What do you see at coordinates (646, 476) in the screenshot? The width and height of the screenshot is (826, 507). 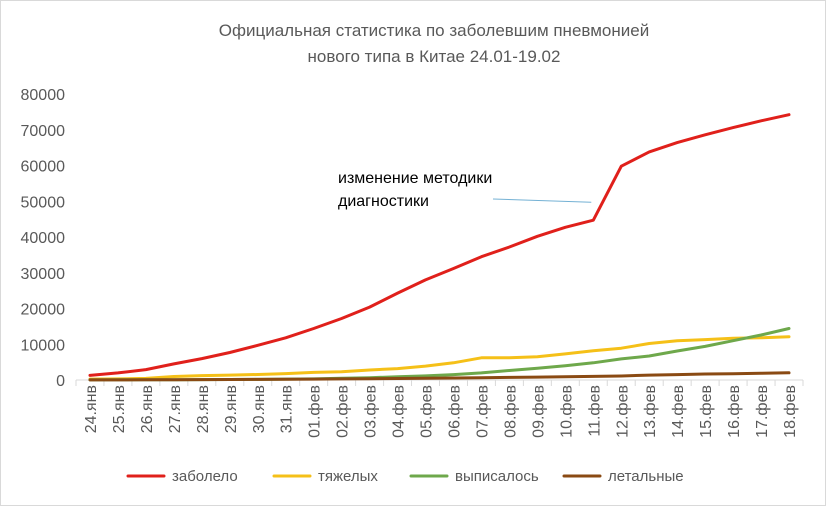 I see `legend-label: летальные` at bounding box center [646, 476].